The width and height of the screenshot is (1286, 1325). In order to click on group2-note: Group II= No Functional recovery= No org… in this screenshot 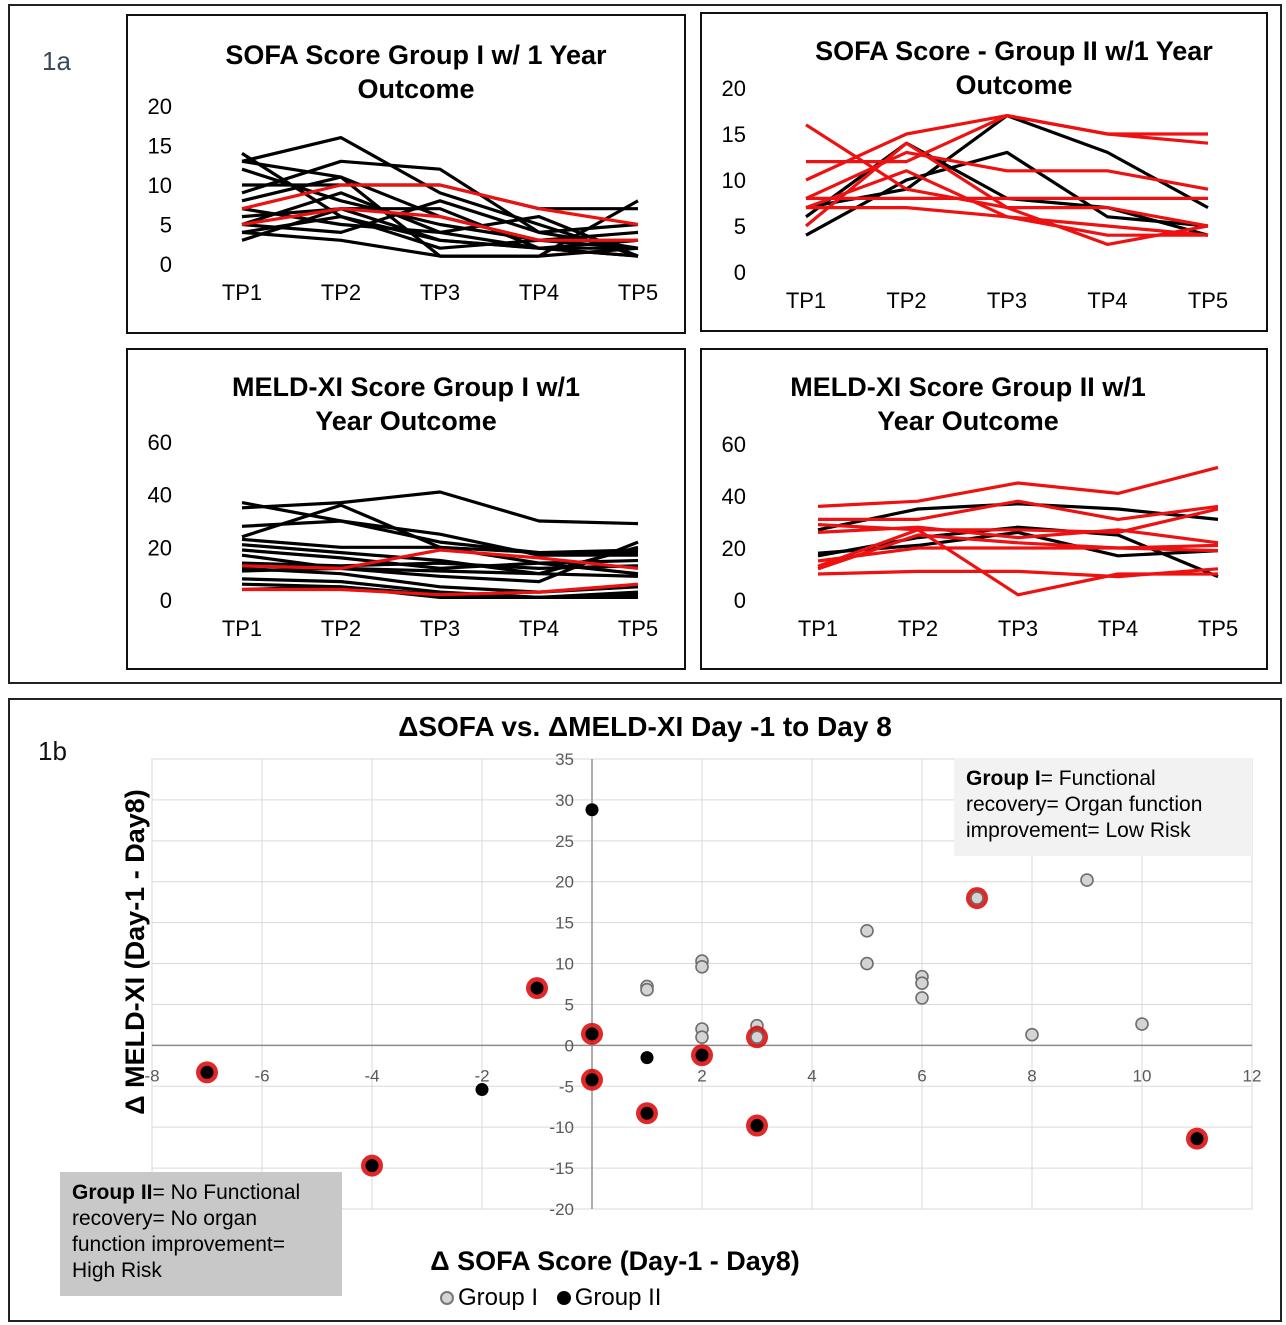, I will do `click(201, 1234)`.